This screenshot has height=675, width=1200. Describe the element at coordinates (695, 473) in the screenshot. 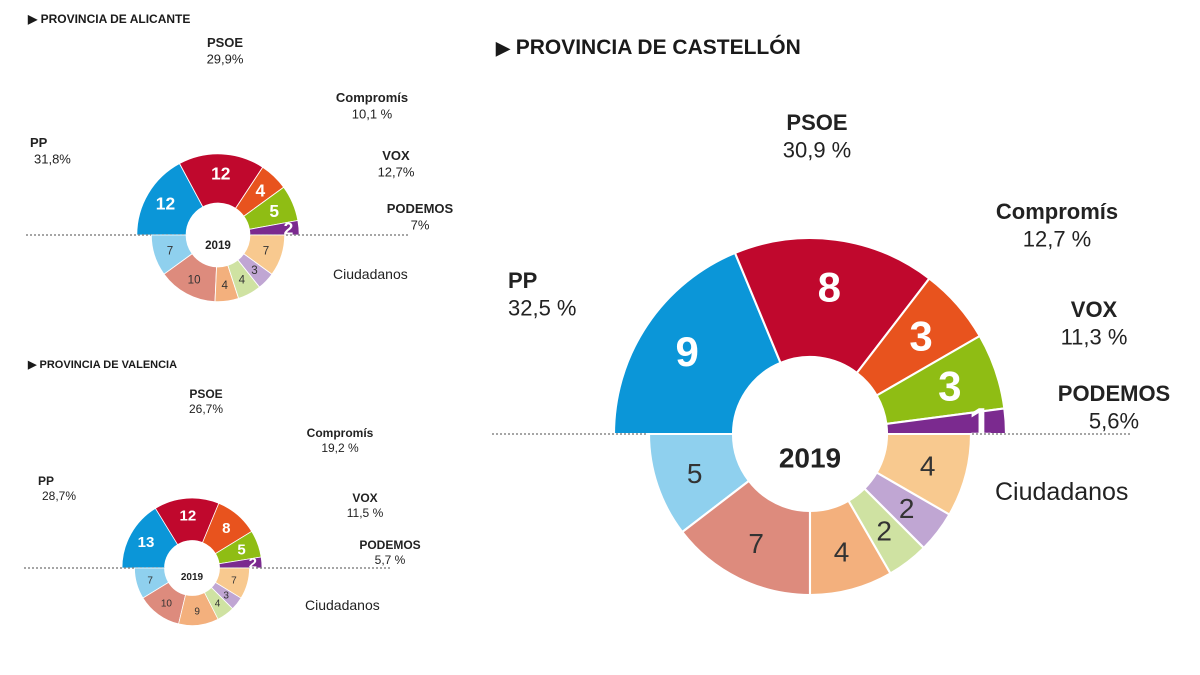

I see `prev-seat-value: 5` at that location.